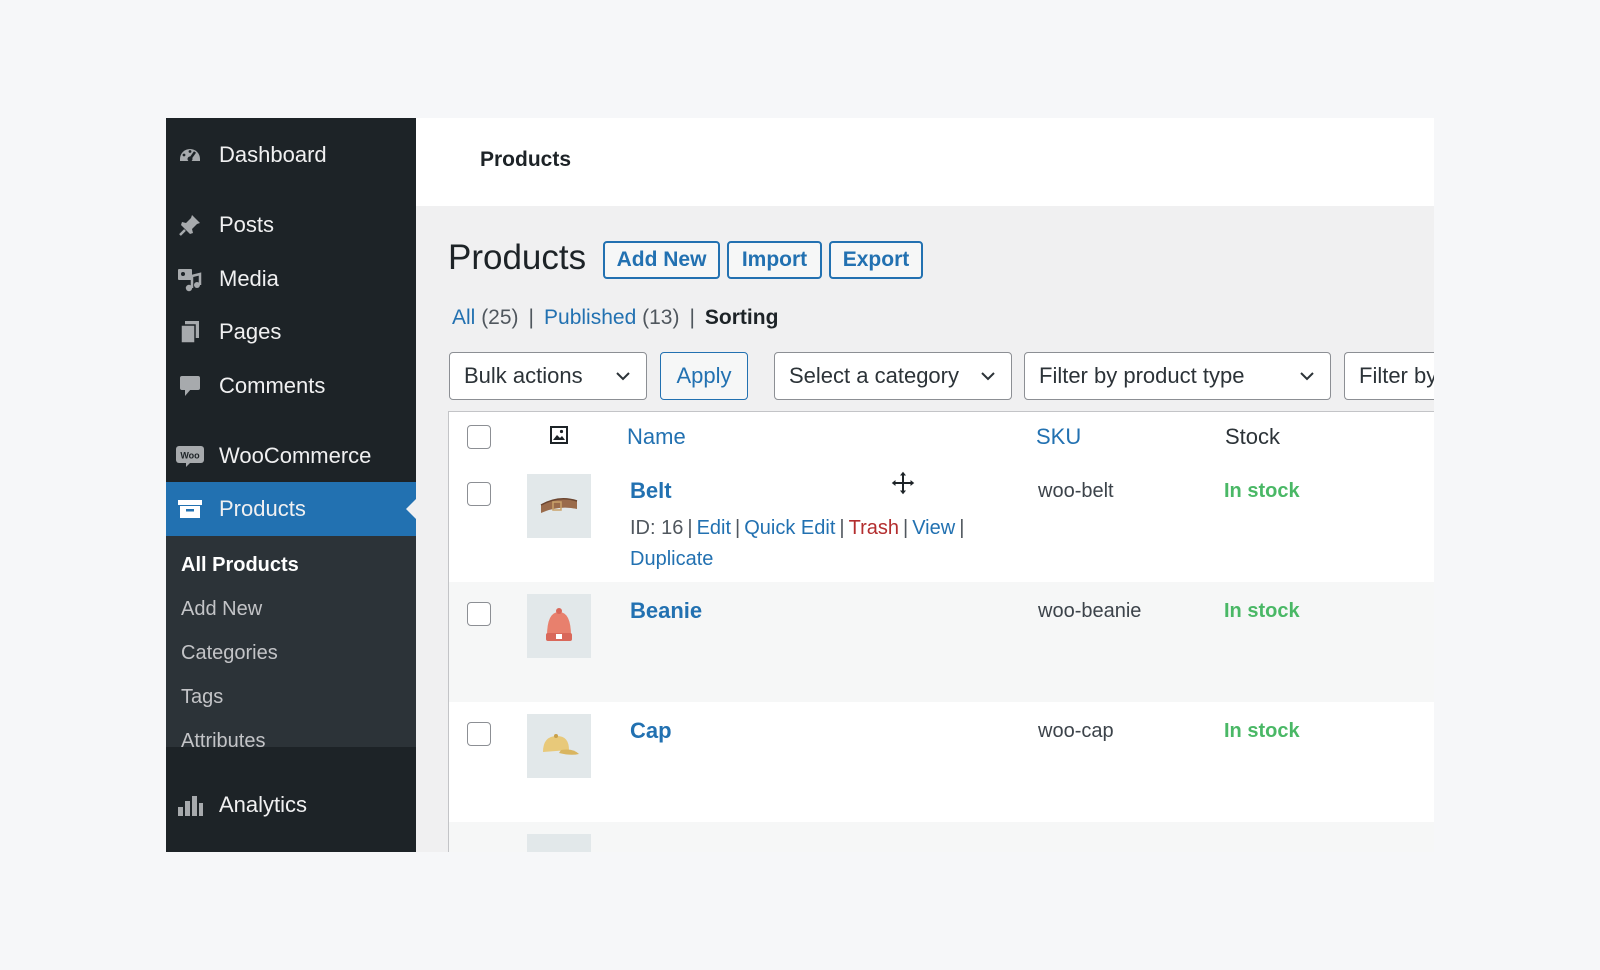  What do you see at coordinates (941, 837) in the screenshot?
I see `table-row` at bounding box center [941, 837].